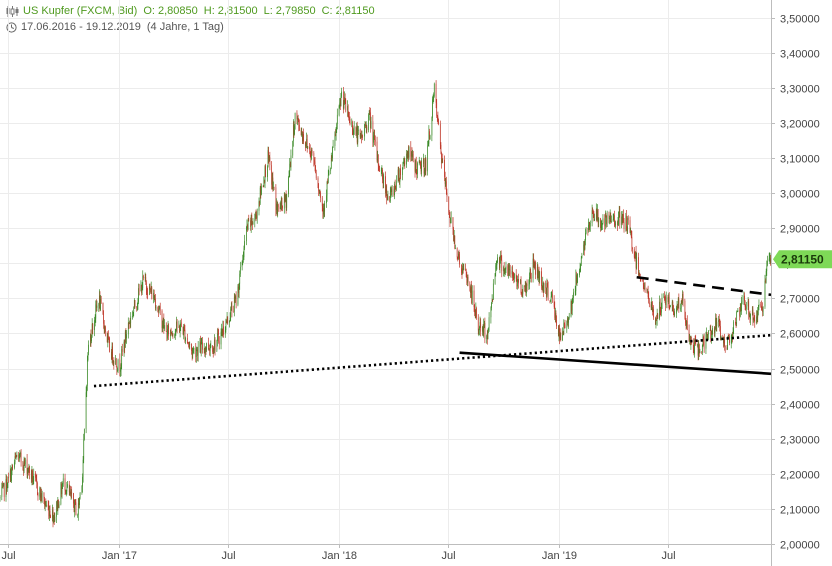  I want to click on trendline-dotted, so click(432, 360).